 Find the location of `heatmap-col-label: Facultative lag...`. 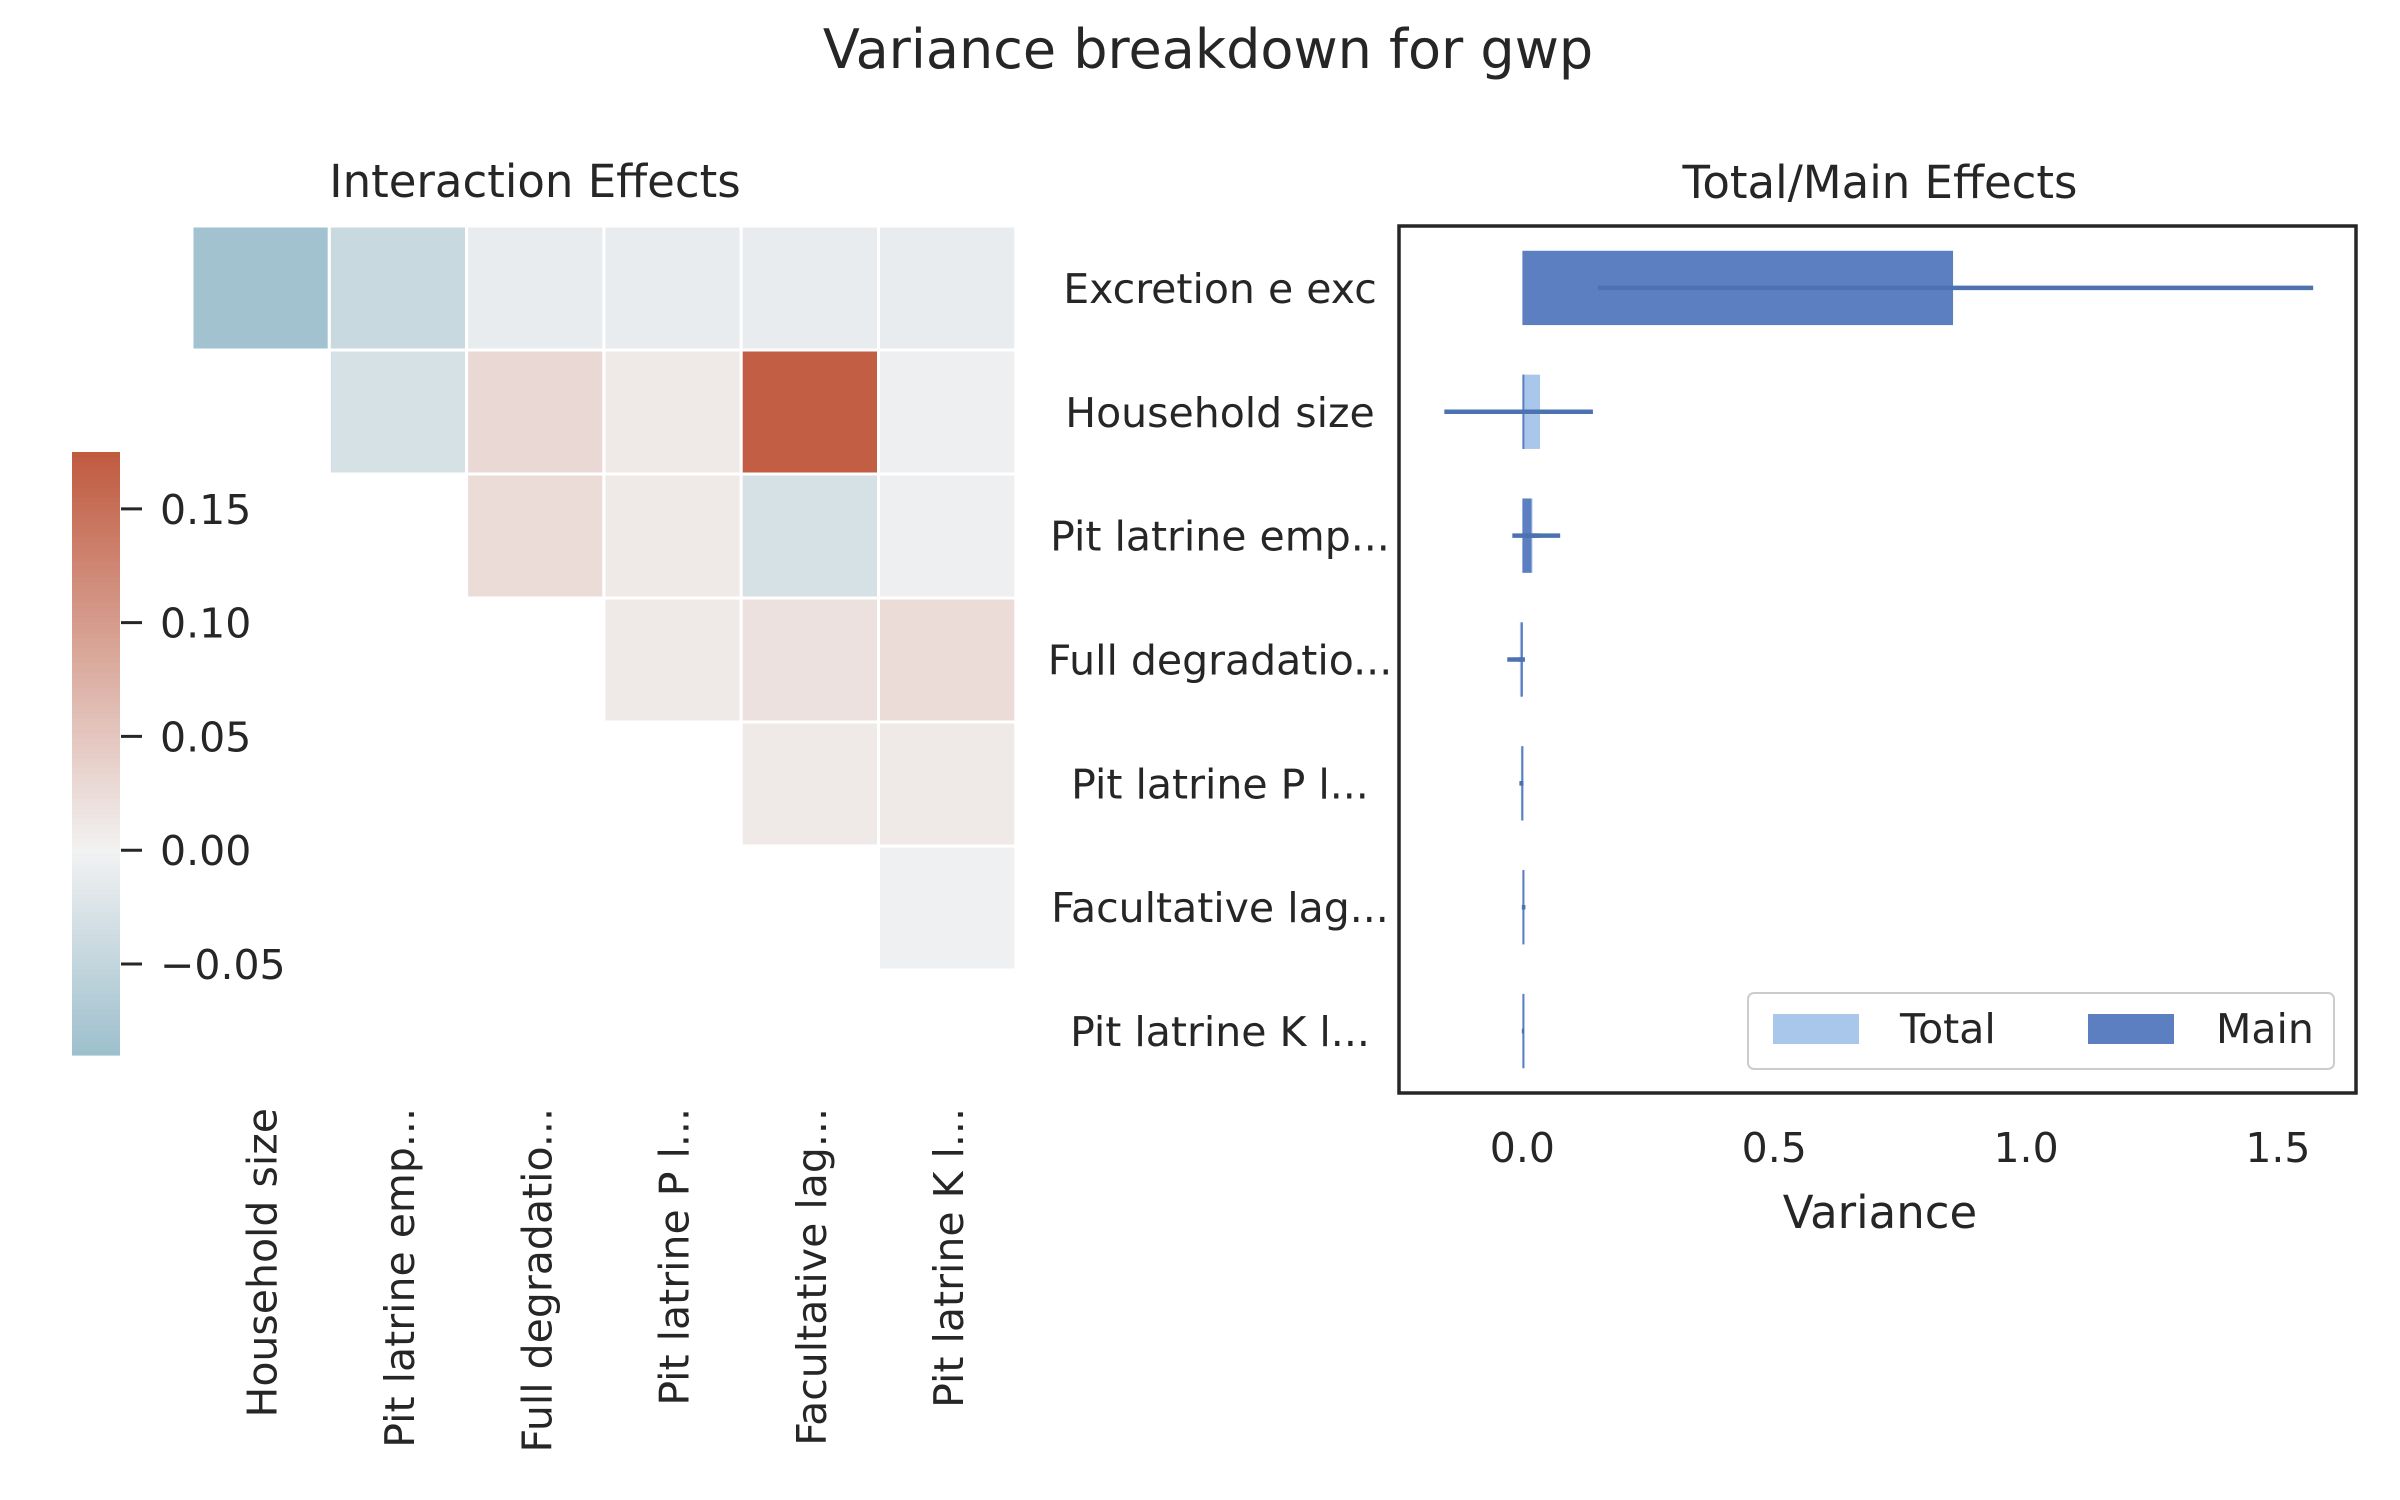

heatmap-col-label: Facultative lag... is located at coordinates (812, 1277).